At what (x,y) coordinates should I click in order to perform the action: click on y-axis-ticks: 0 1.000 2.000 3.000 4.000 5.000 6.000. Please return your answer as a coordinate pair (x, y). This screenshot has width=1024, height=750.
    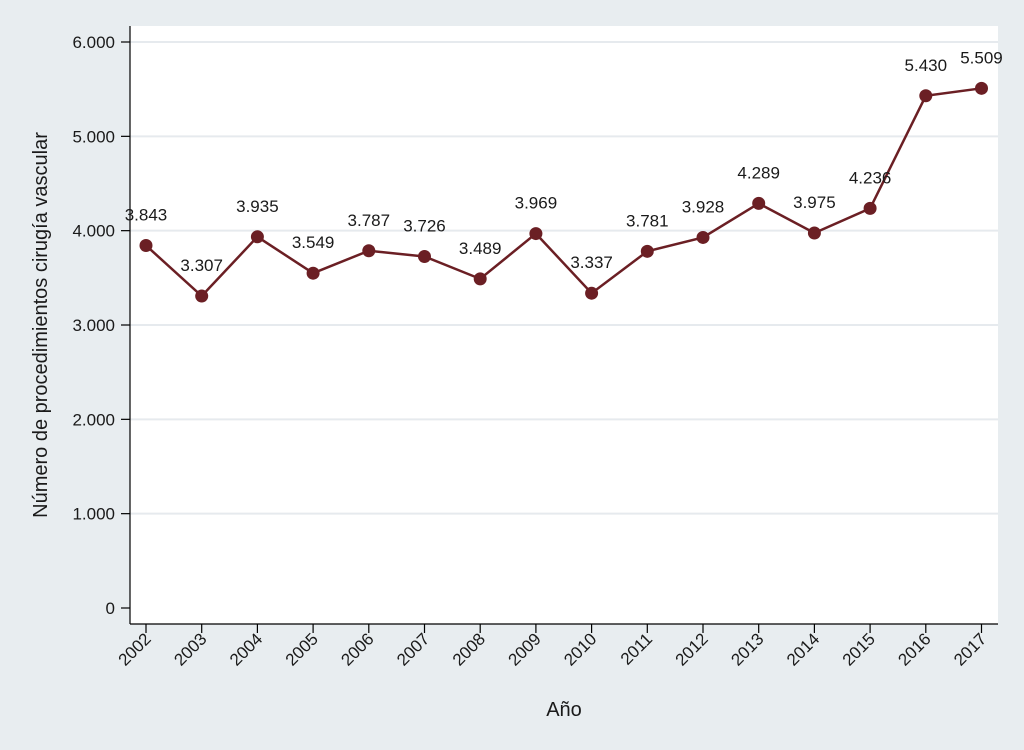
    Looking at the image, I should click on (101, 325).